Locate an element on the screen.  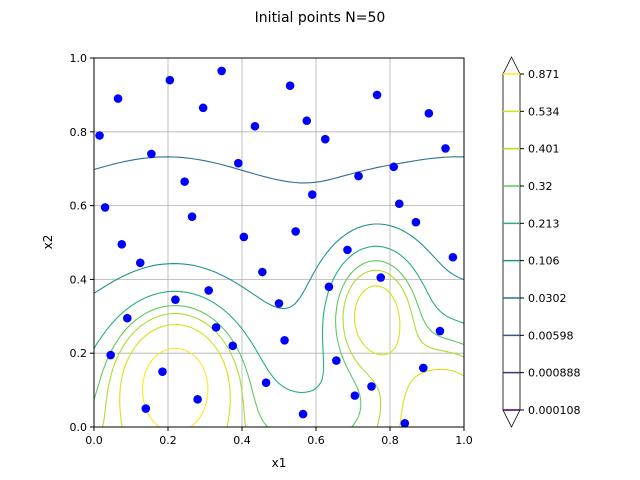
colorbar-extend-top is located at coordinates (511, 65).